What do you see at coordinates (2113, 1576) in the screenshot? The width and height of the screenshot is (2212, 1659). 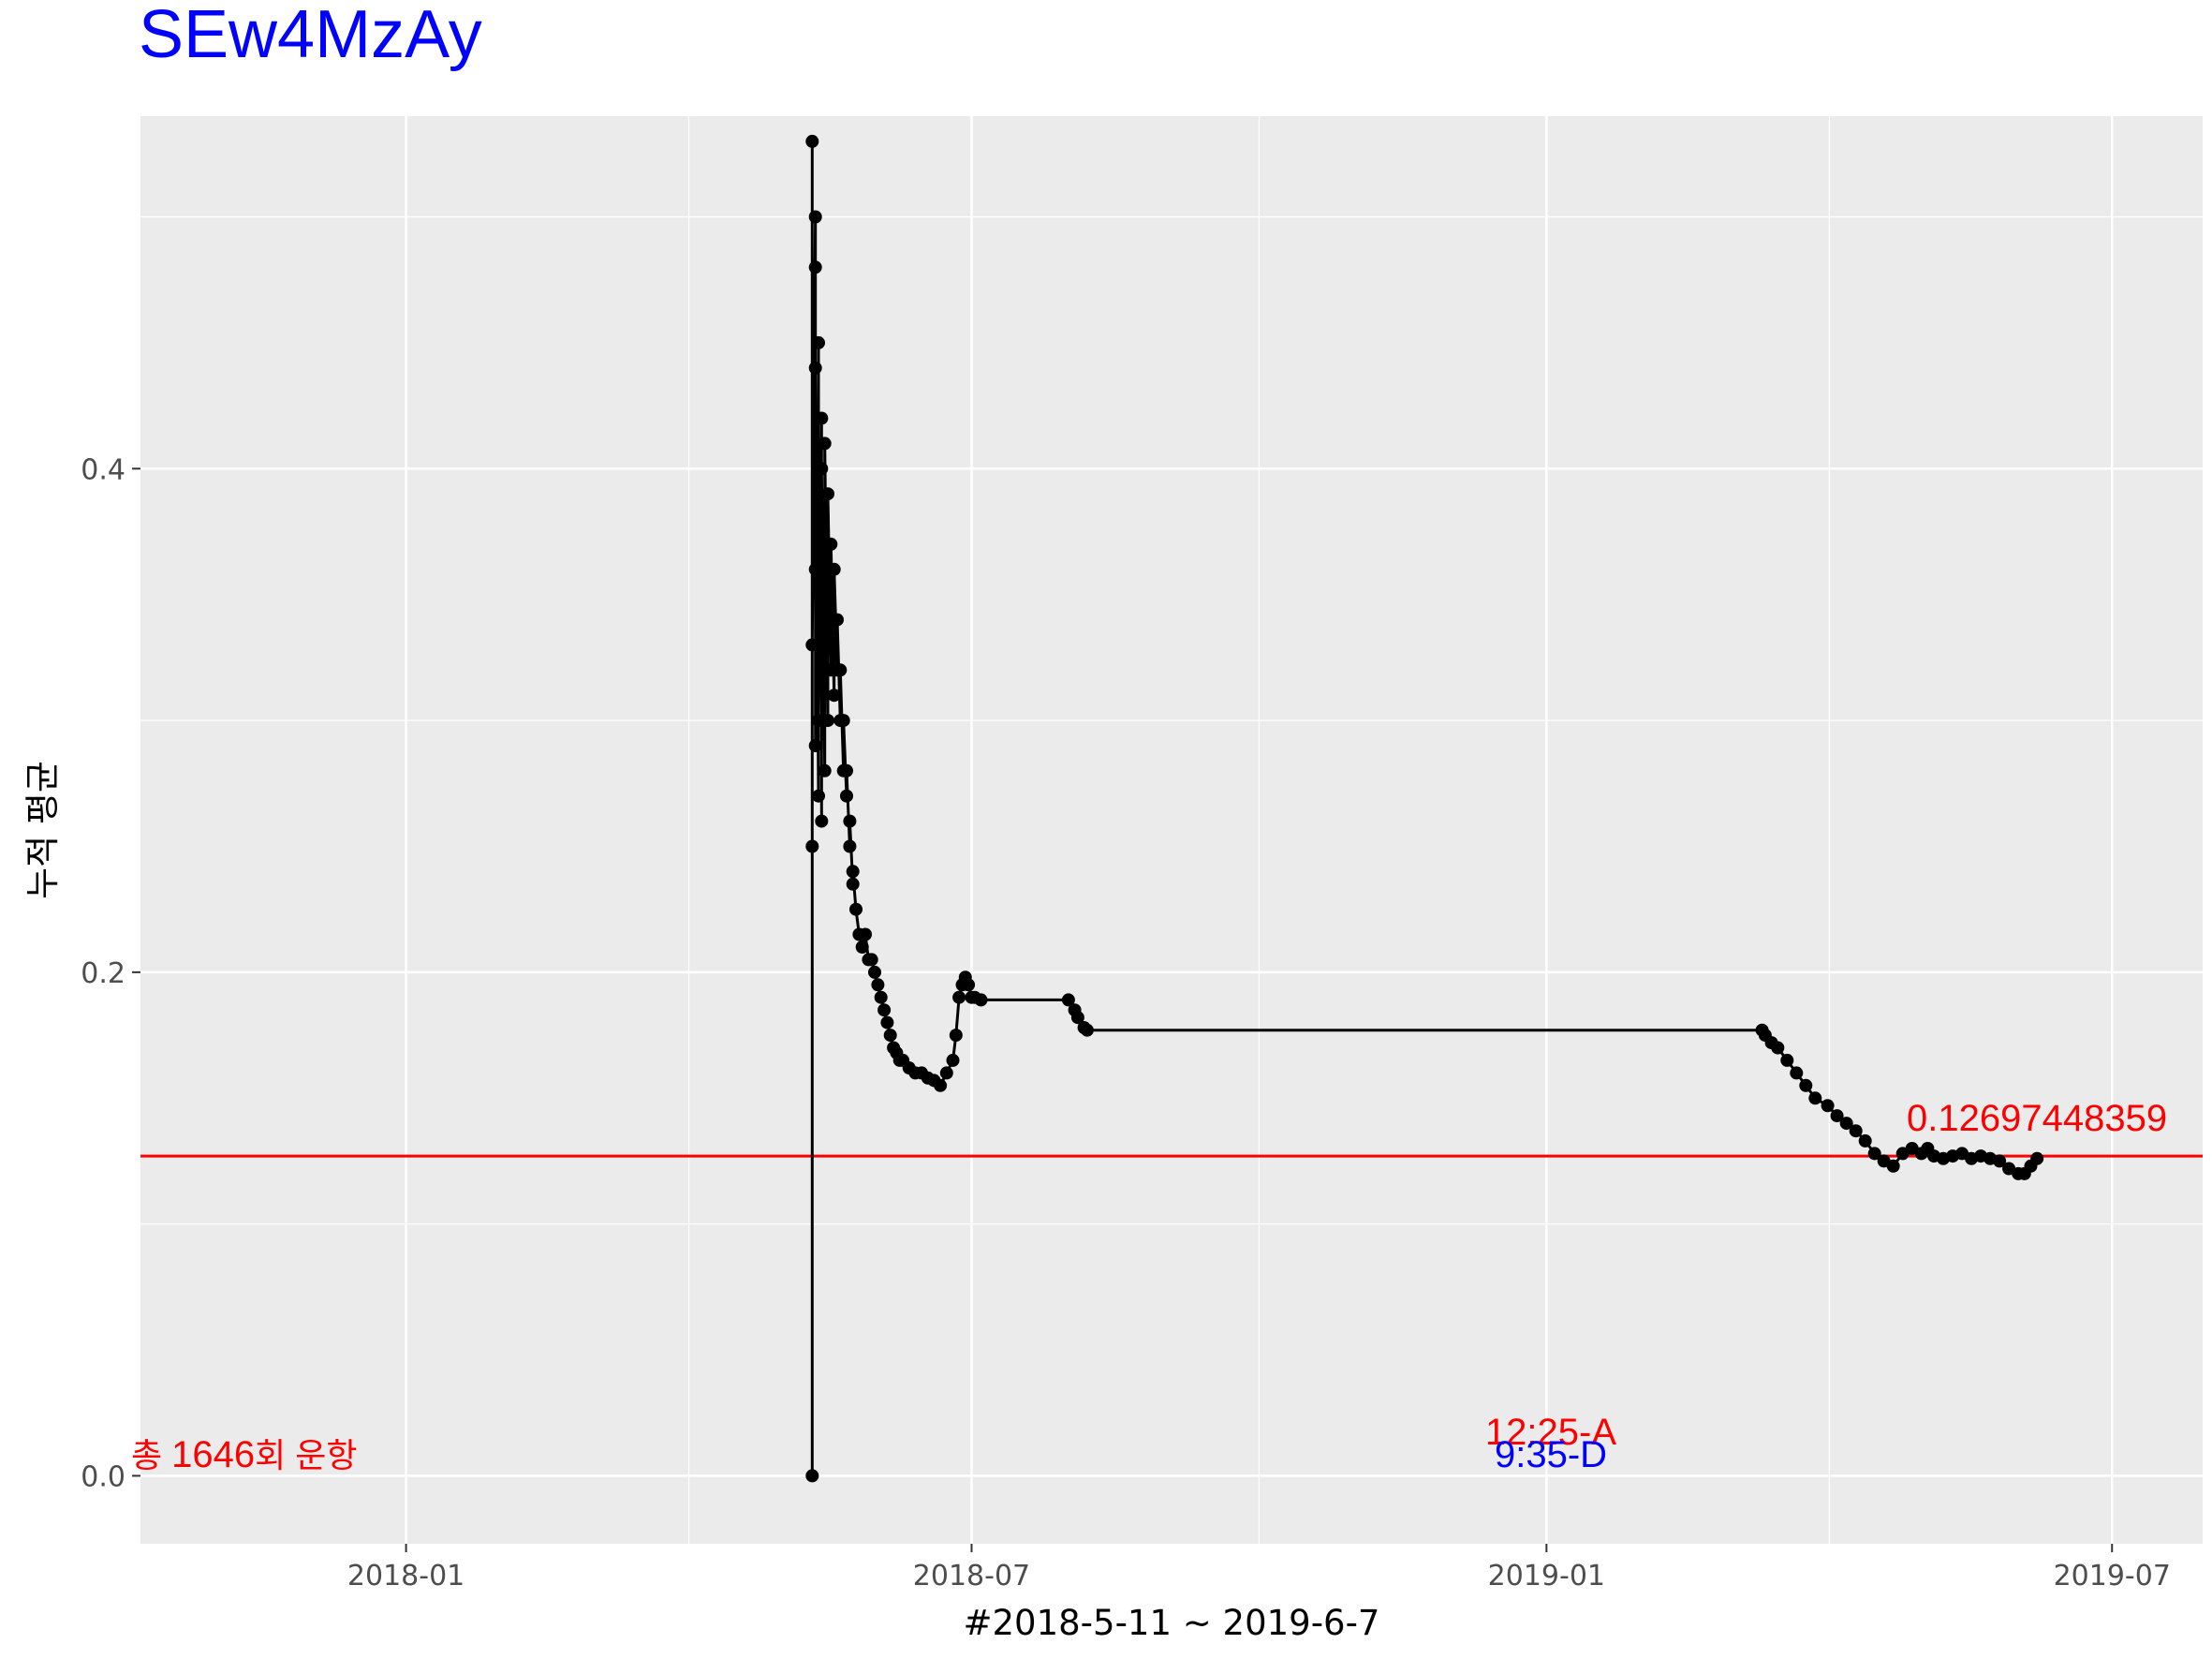 I see `x-tick-label: 2019-07` at bounding box center [2113, 1576].